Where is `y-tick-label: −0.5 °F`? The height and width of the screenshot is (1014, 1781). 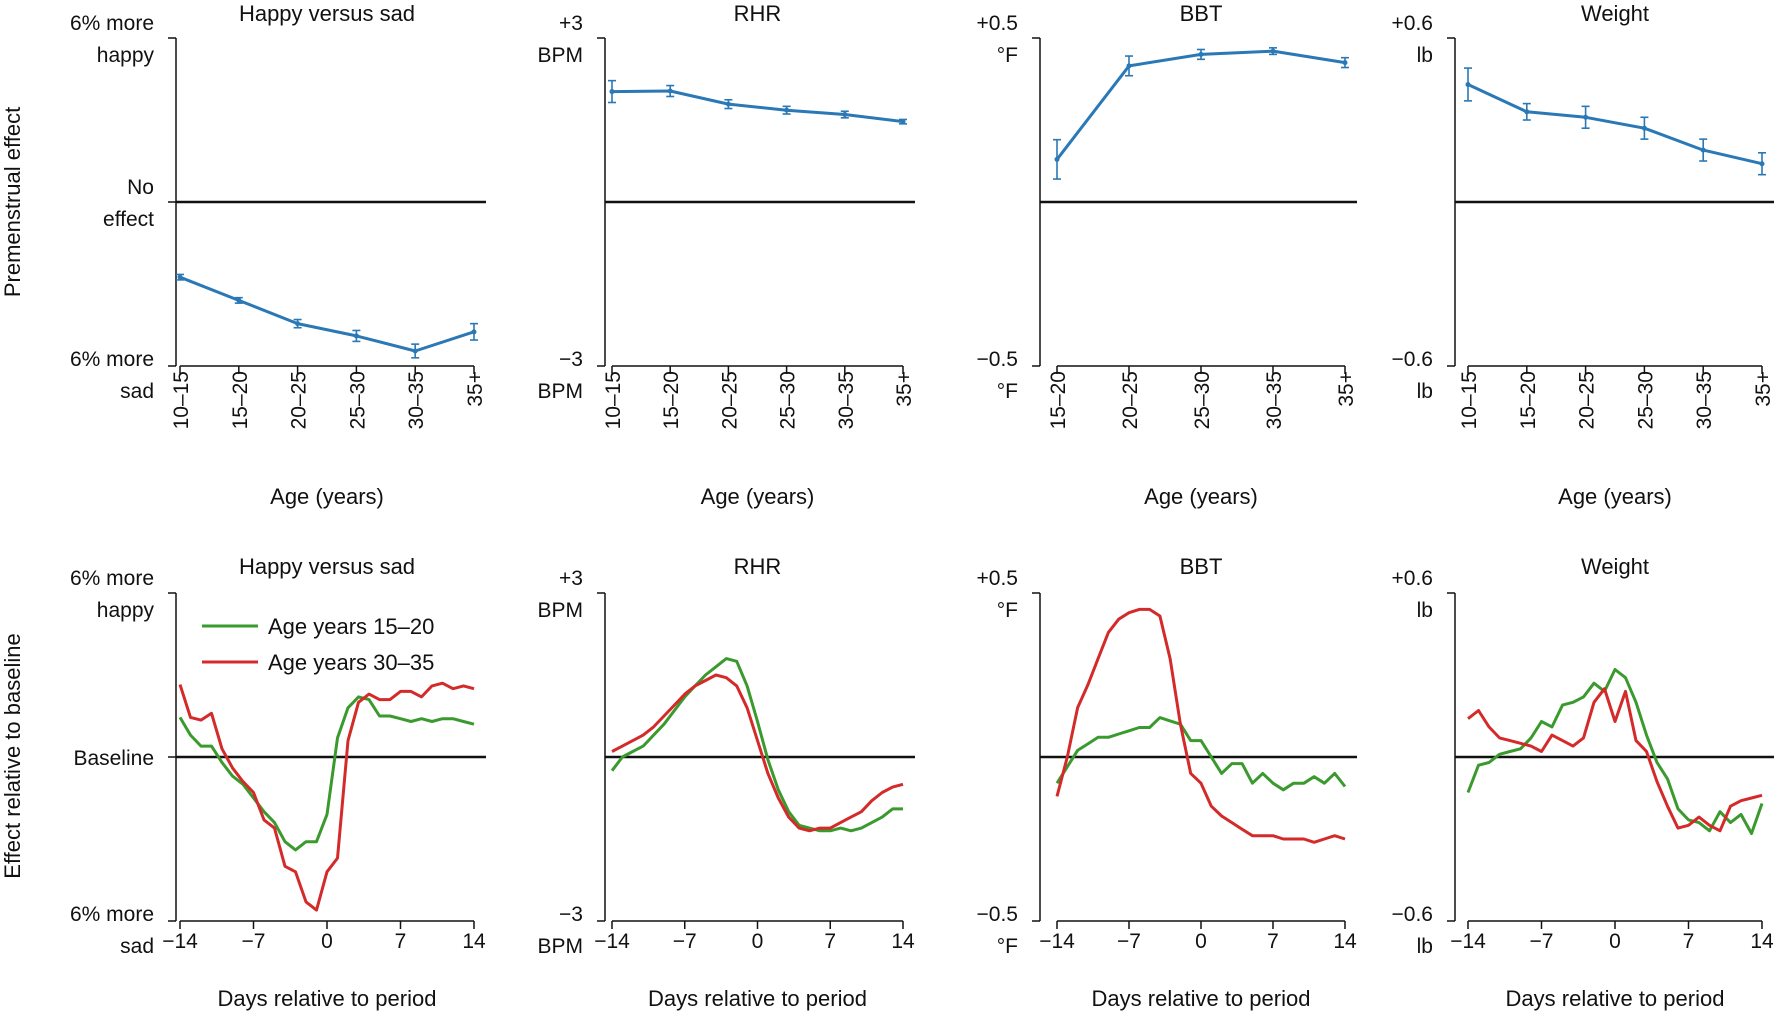
y-tick-label: −0.5 °F is located at coordinates (997, 375).